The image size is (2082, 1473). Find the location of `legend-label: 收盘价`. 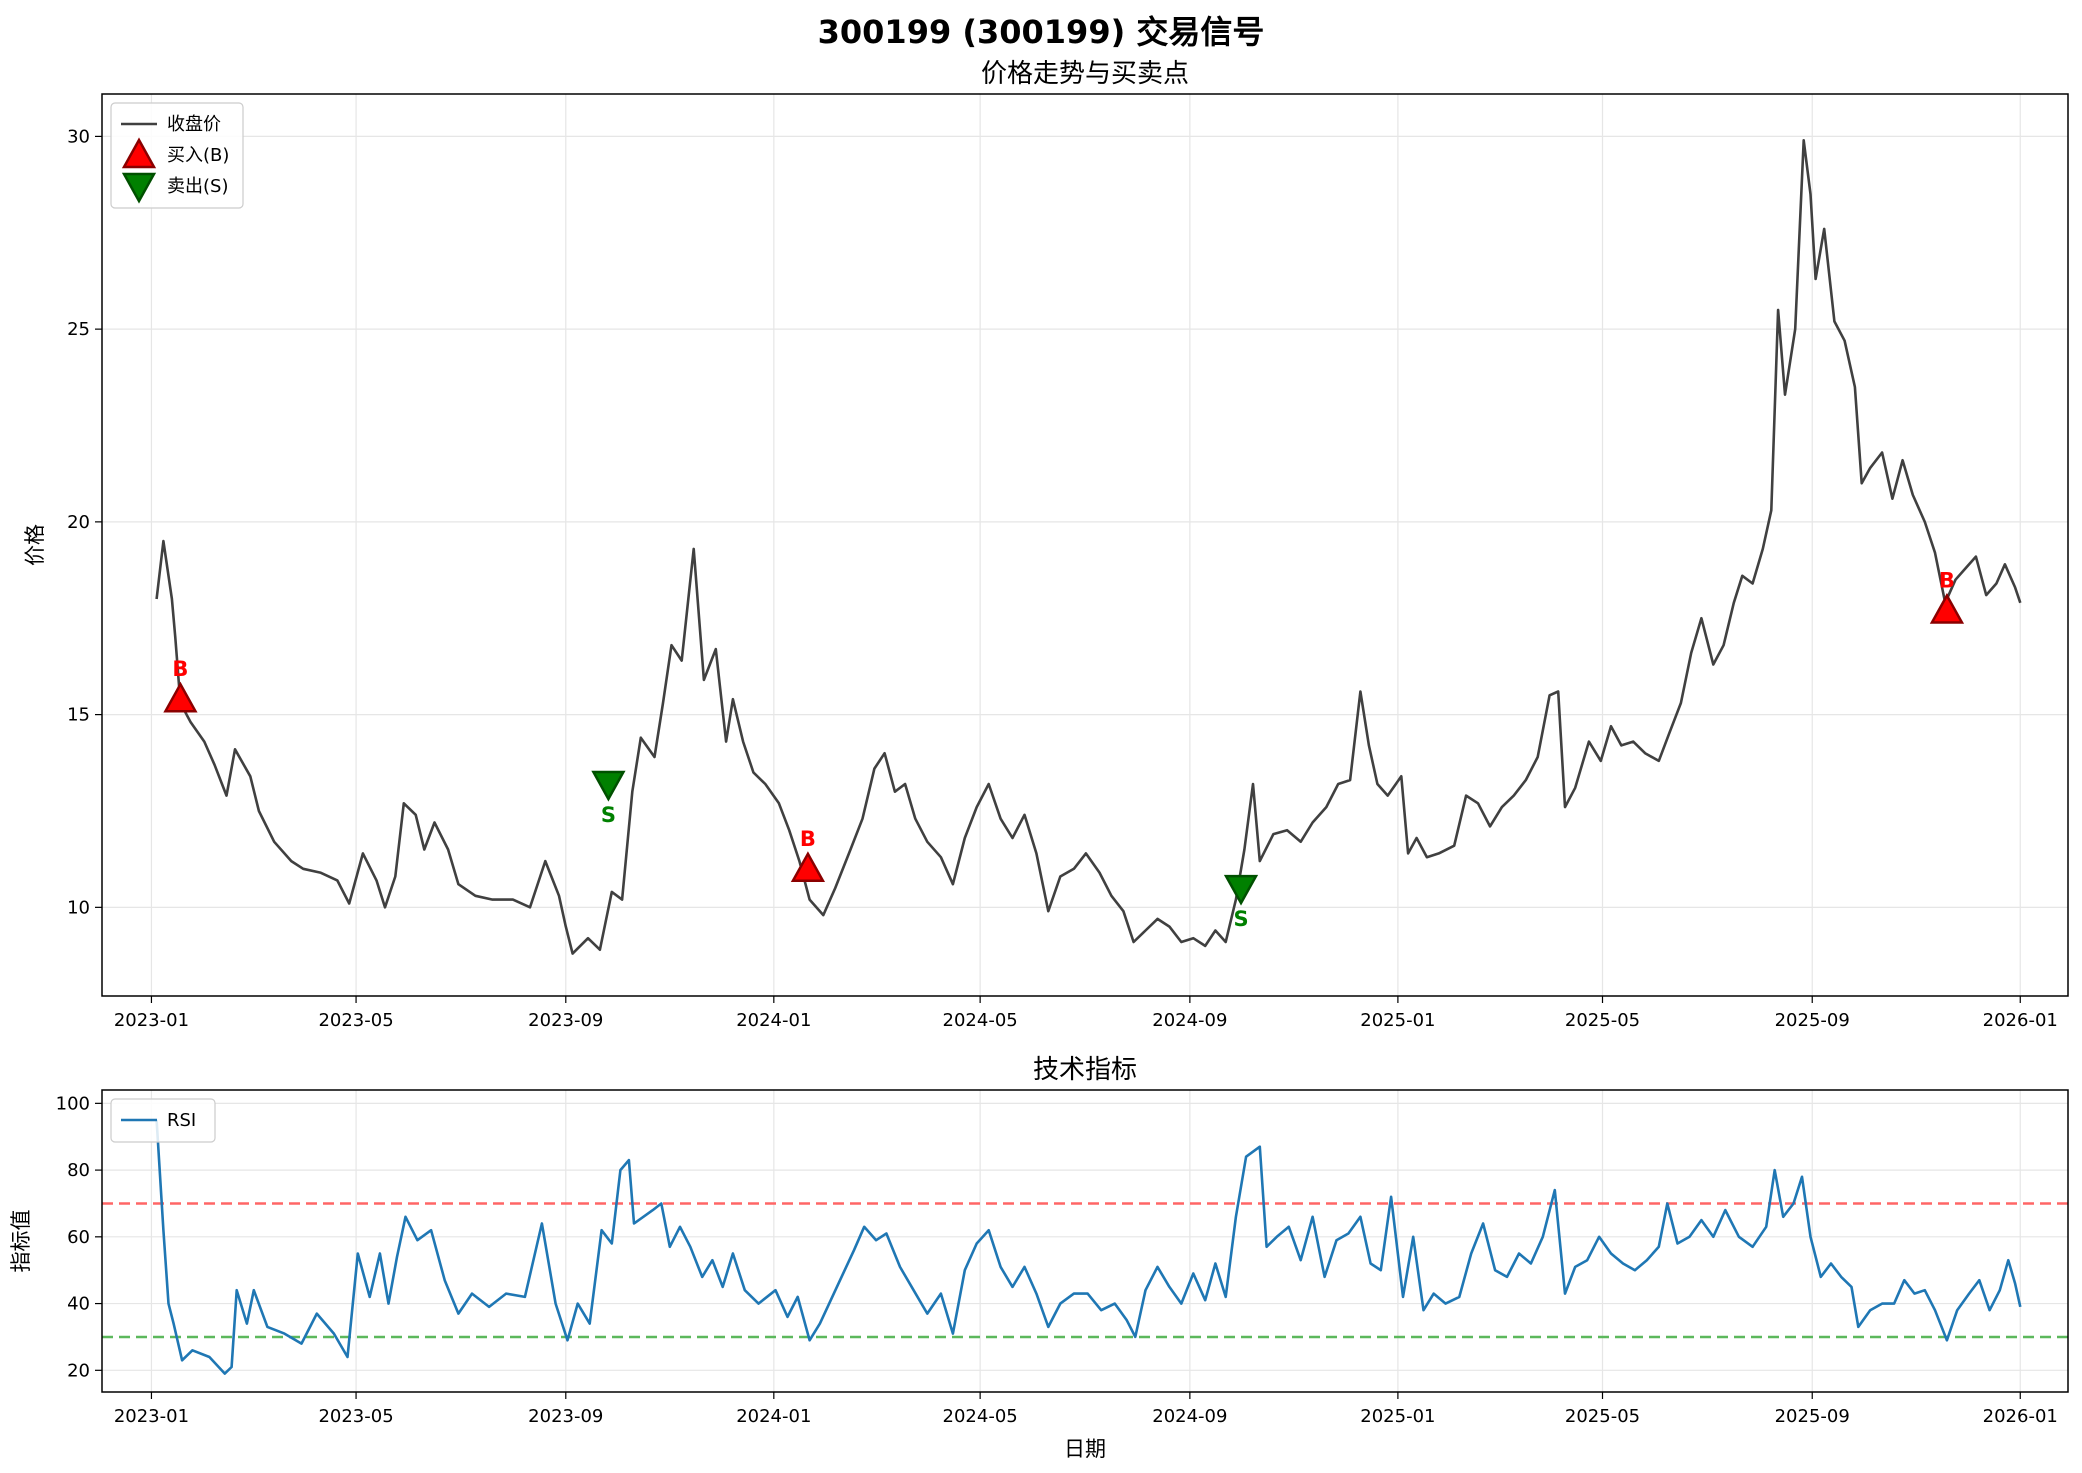

legend-label: 收盘价 is located at coordinates (194, 124).